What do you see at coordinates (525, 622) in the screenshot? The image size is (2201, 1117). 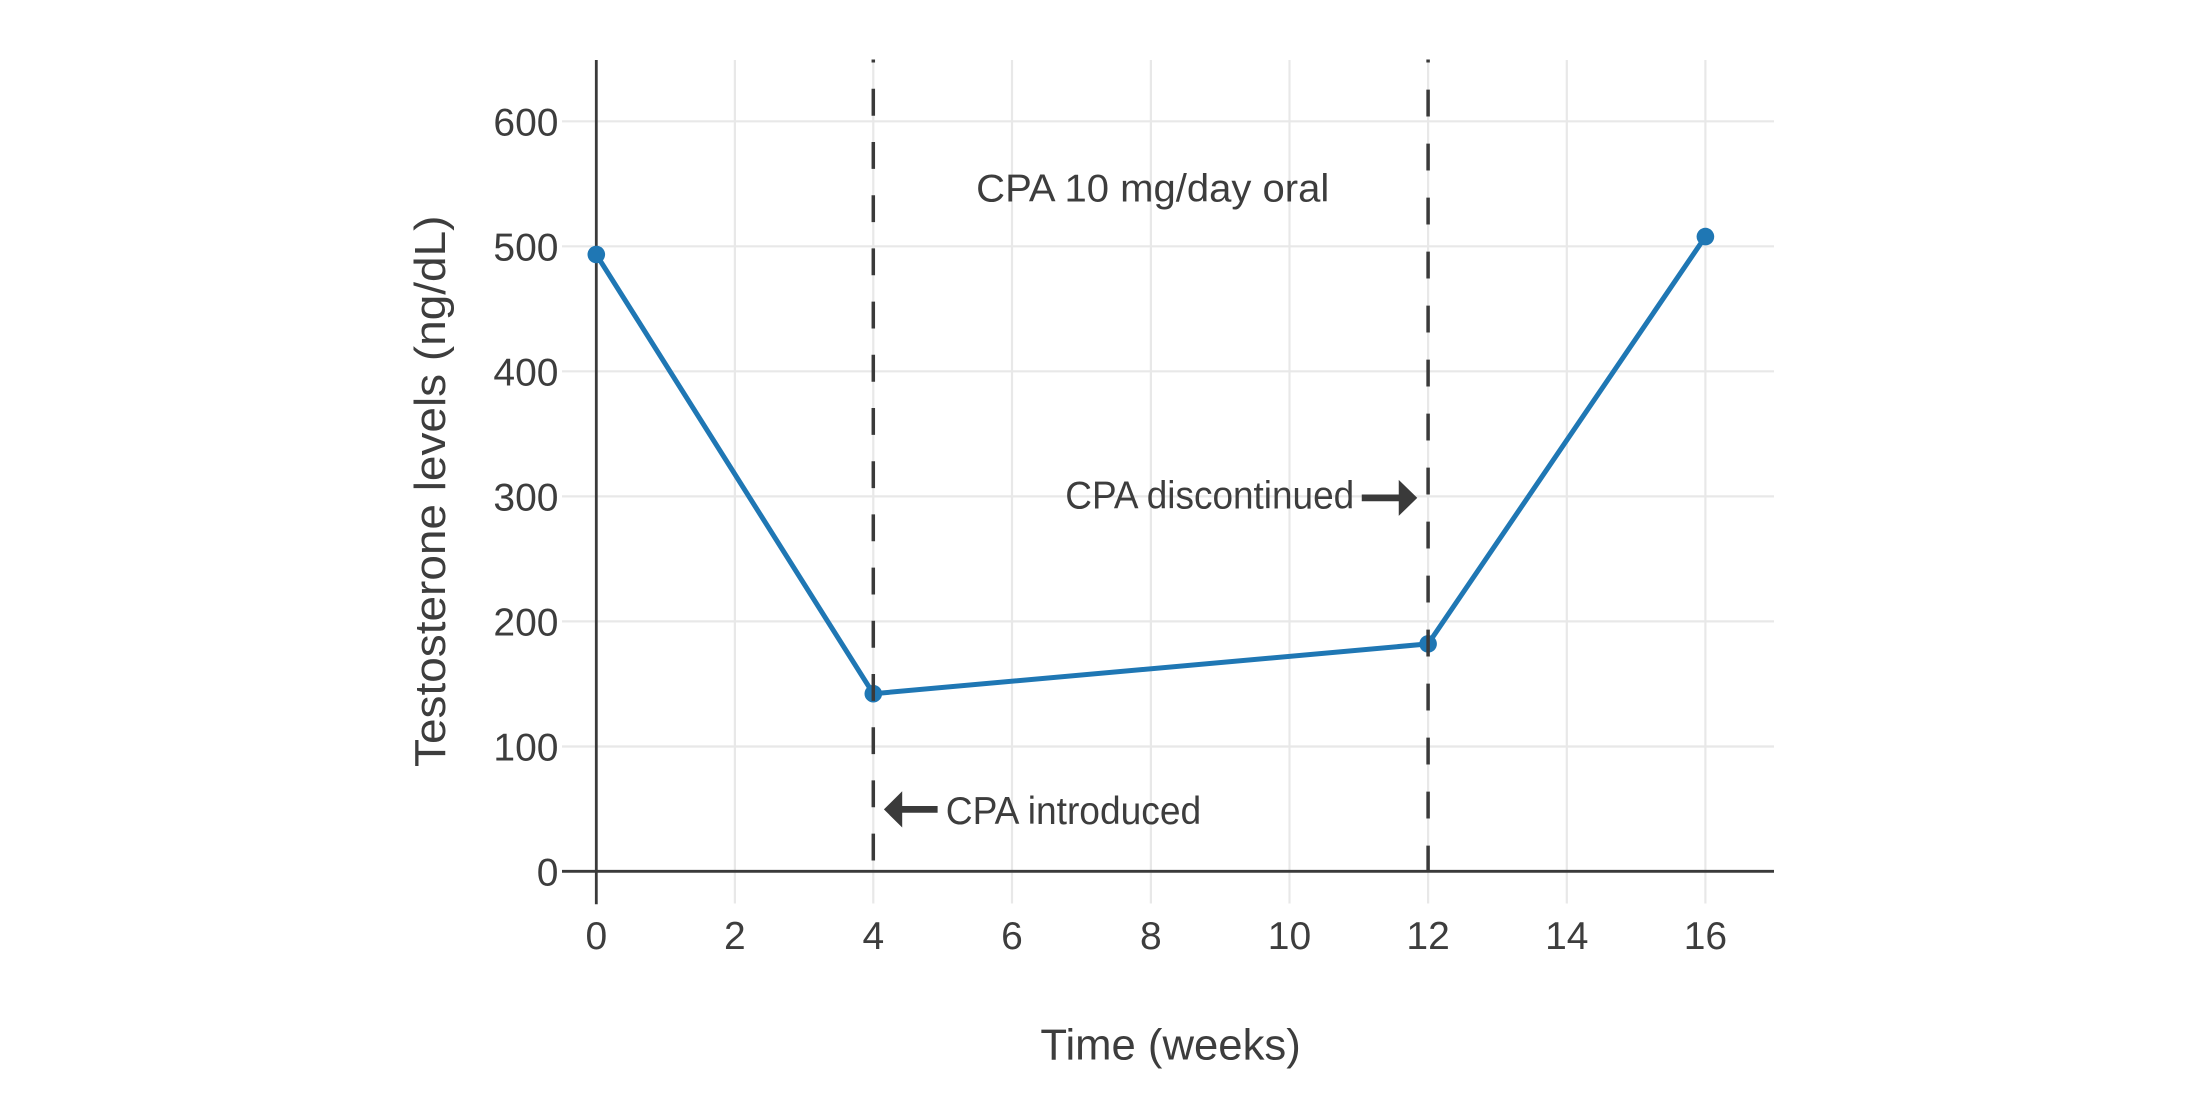 I see `svg-text: 200` at bounding box center [525, 622].